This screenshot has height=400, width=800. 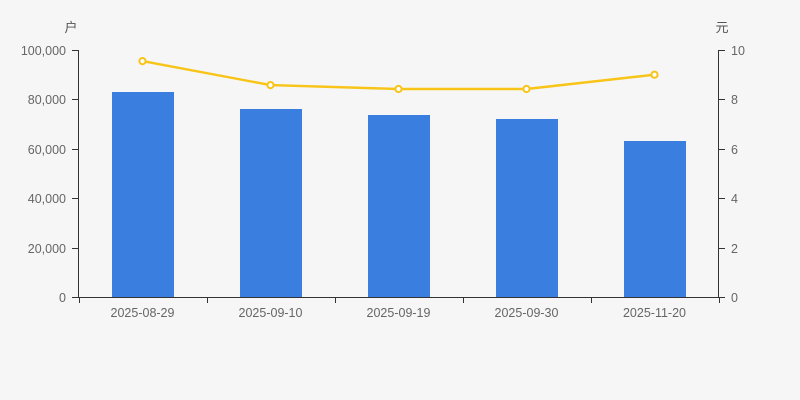 I want to click on right-axis-tick-label: 8, so click(x=734, y=100).